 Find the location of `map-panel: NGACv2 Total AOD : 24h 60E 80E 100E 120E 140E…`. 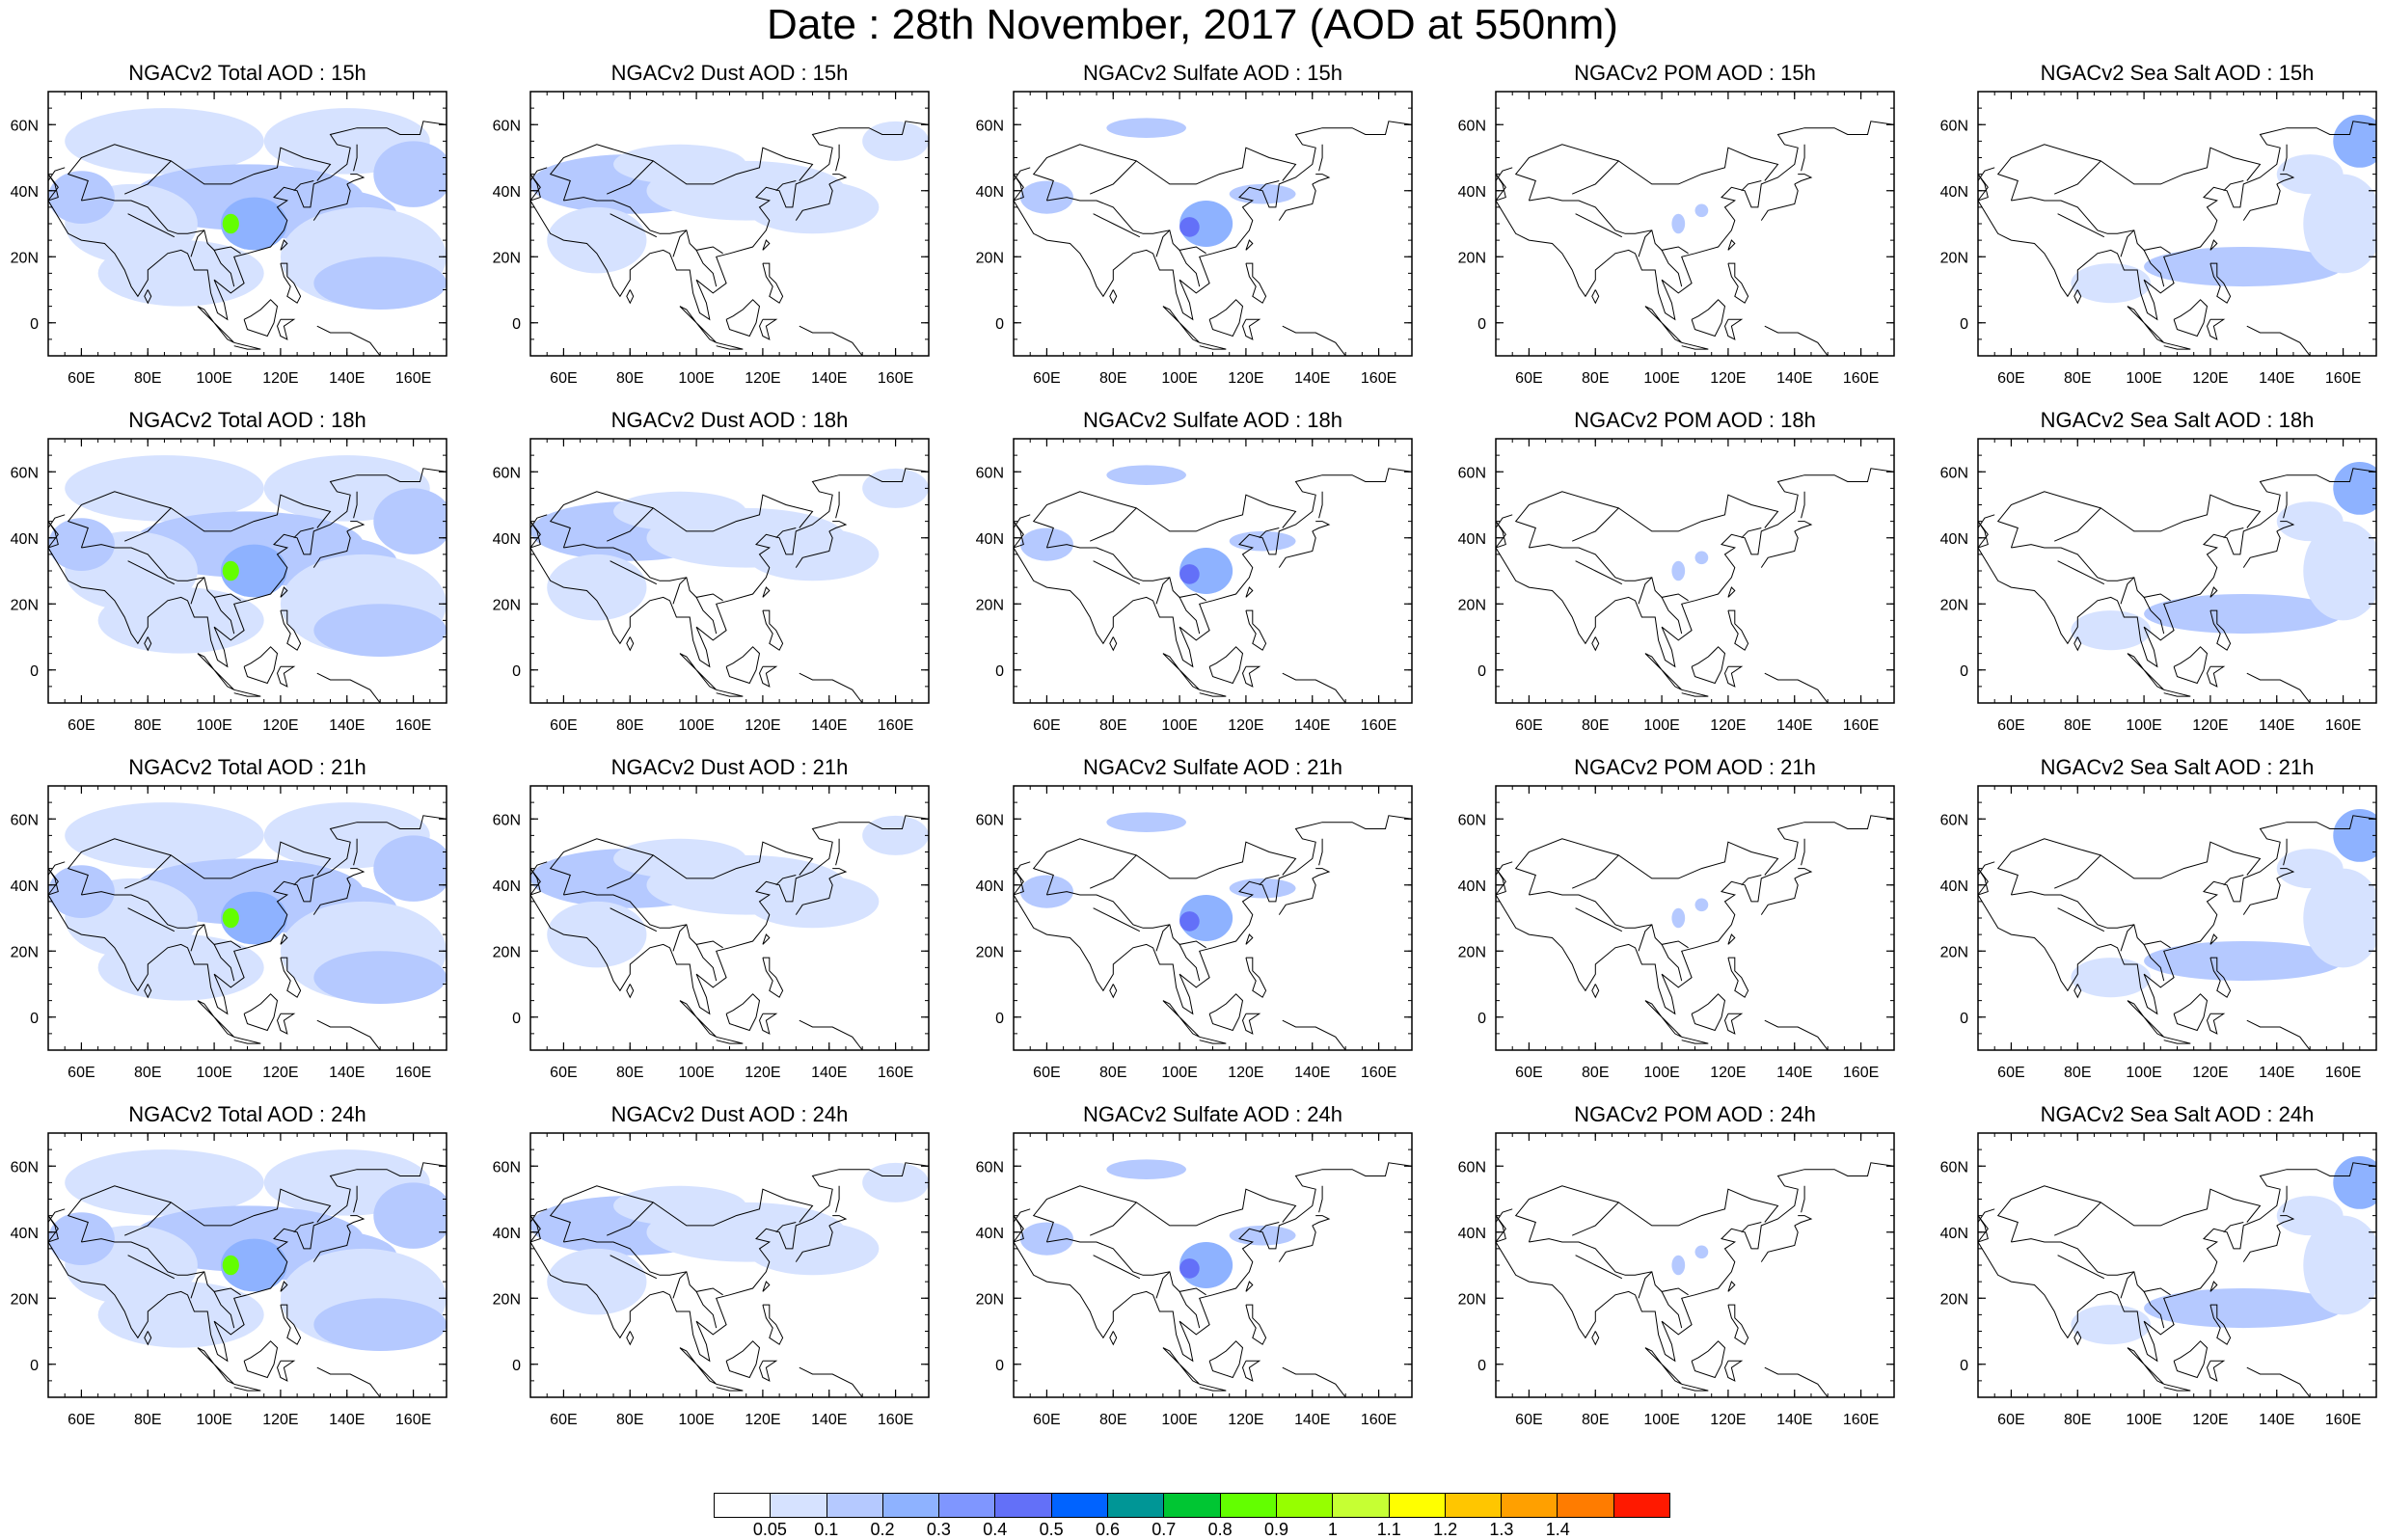

map-panel: NGACv2 Total AOD : 24h 60E 80E 100E 120E 140E… is located at coordinates (229, 1269).